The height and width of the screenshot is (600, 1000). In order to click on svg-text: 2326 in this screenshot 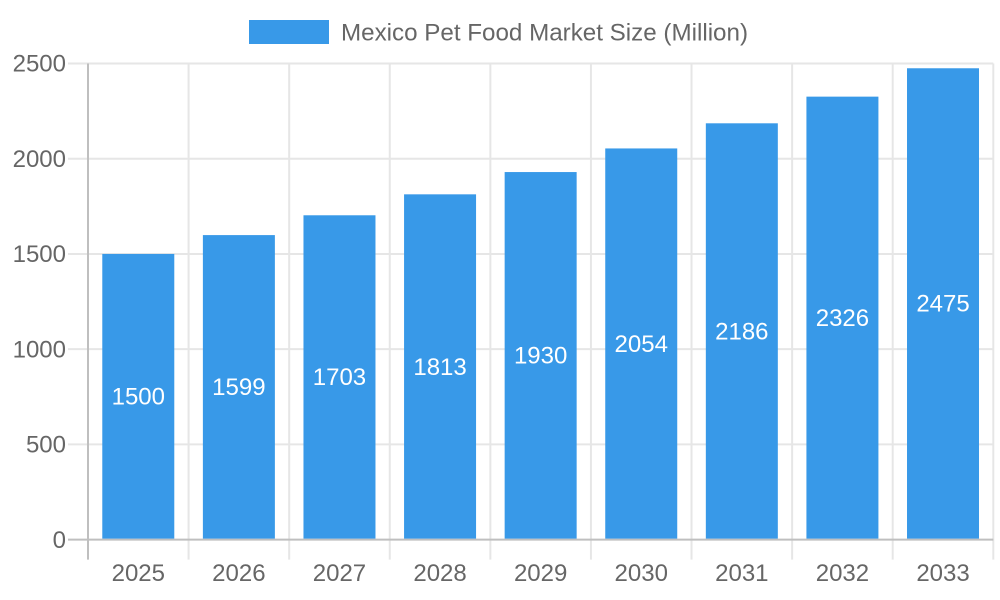, I will do `click(842, 318)`.